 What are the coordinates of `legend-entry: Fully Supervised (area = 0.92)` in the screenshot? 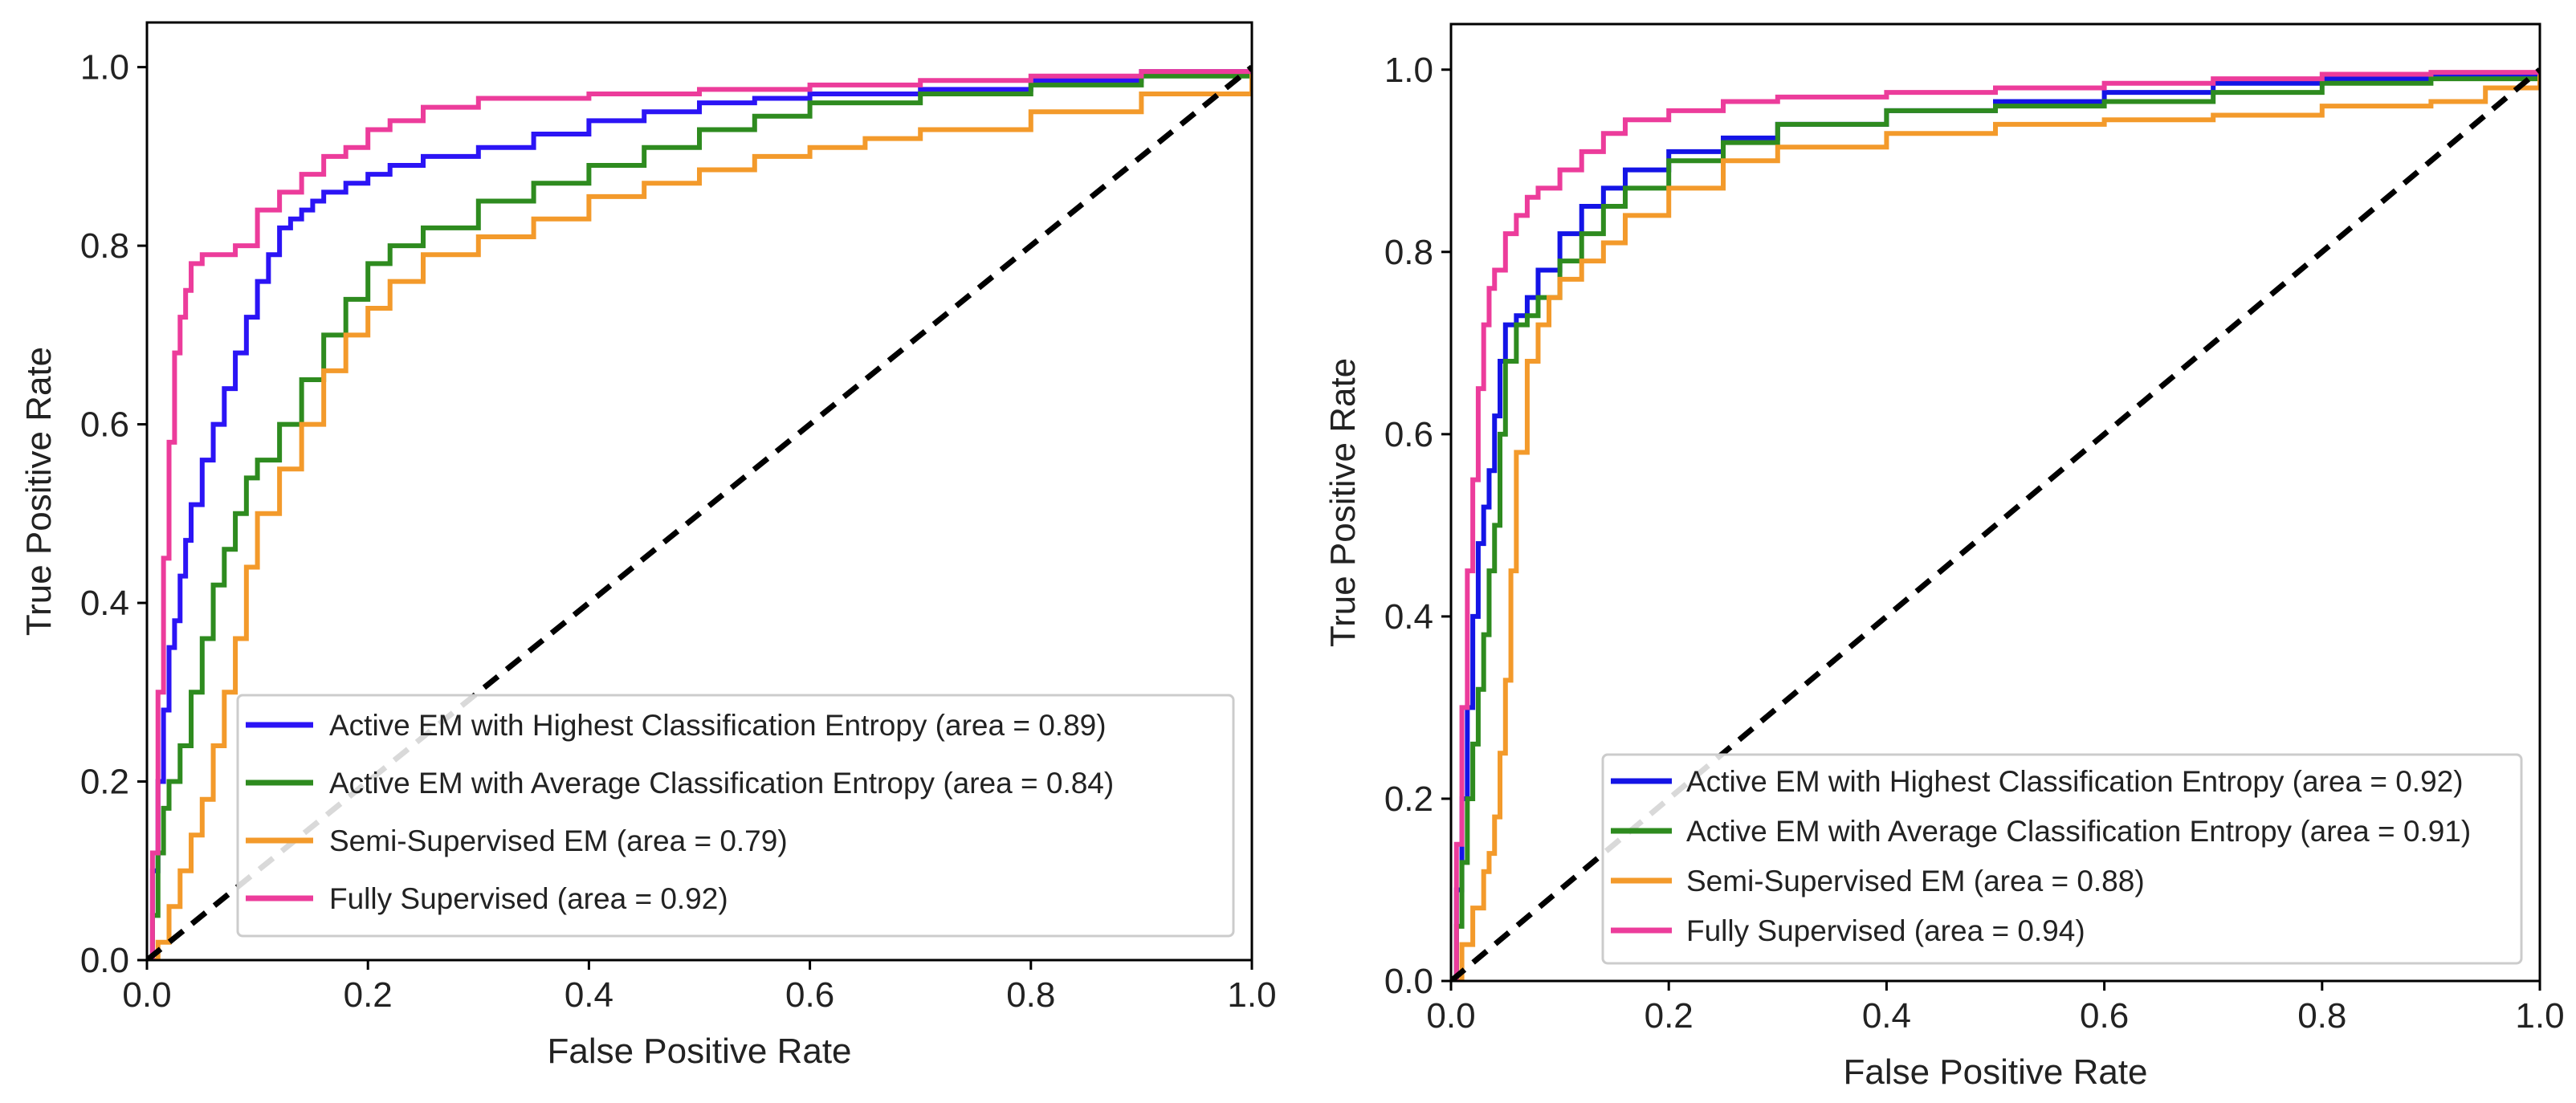 It's located at (528, 898).